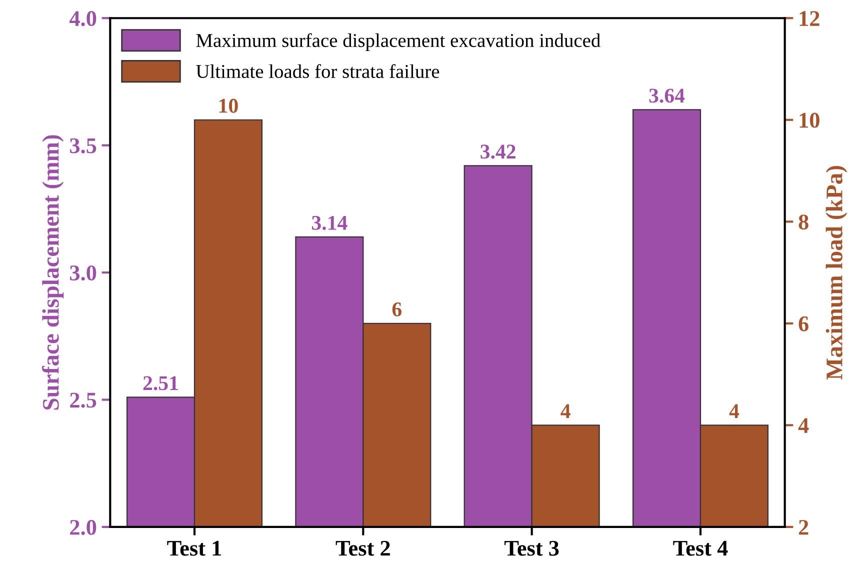 This screenshot has width=854, height=566. Describe the element at coordinates (53, 272) in the screenshot. I see `y-axis-title: Surface displacement (mm)` at that location.